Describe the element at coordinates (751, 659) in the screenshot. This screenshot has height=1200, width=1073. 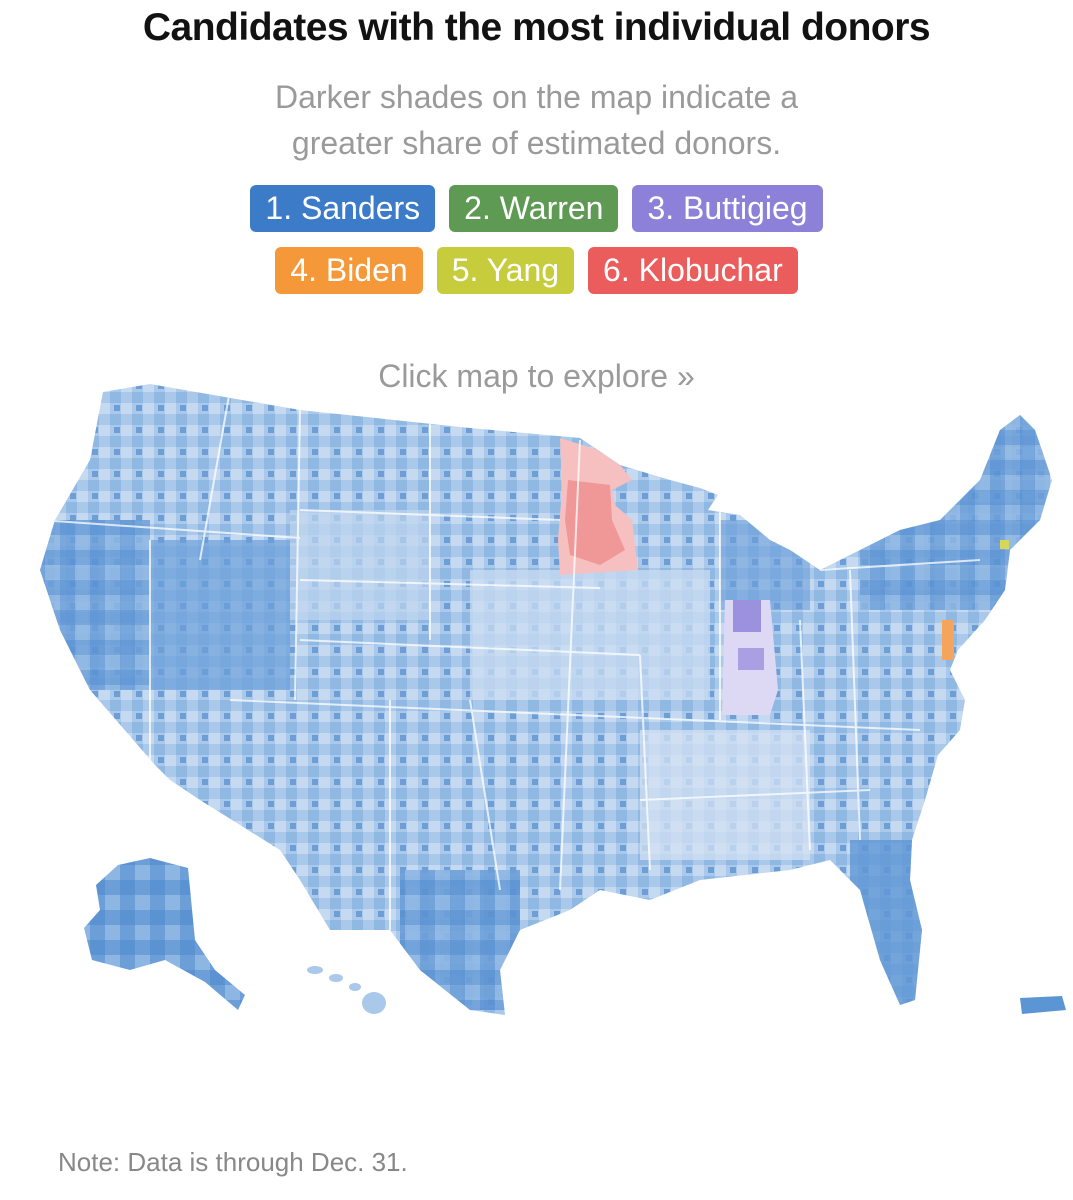
I see `region-indiana-buttigieg-central` at that location.